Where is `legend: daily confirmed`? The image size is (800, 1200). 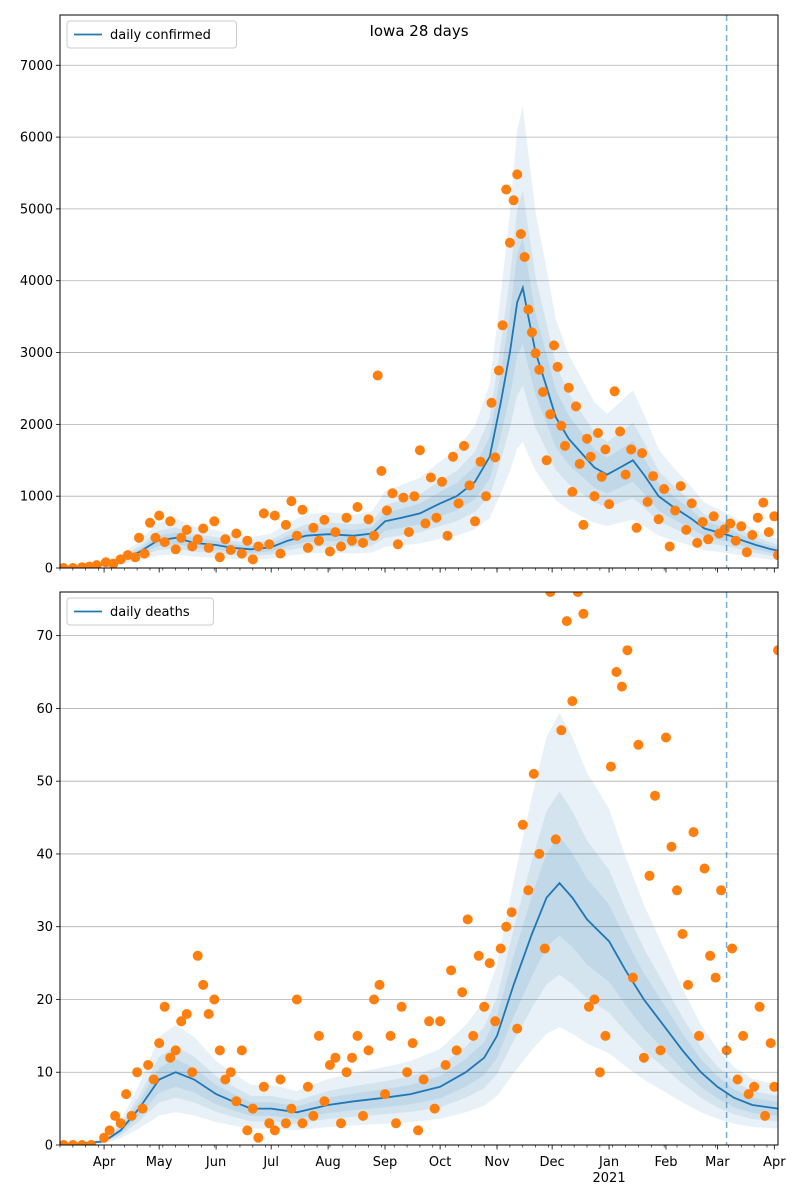 legend: daily confirmed is located at coordinates (151, 34).